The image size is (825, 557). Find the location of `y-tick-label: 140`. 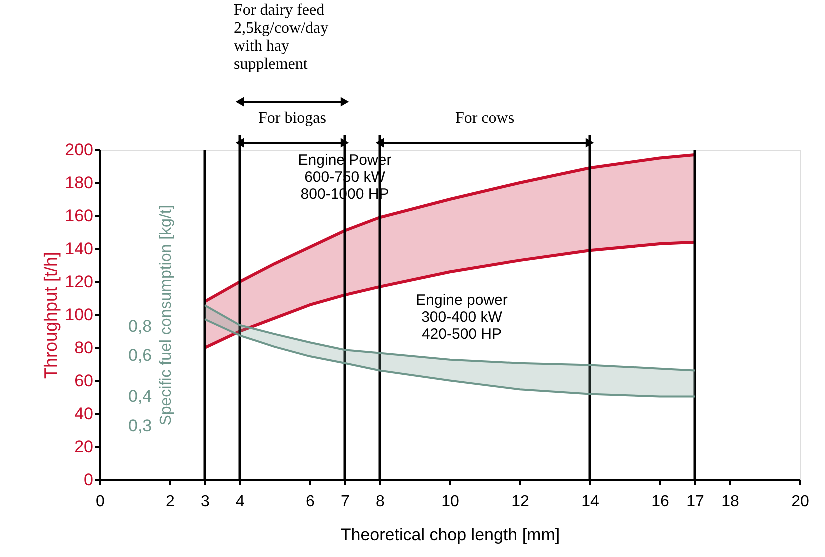

y-tick-label: 140 is located at coordinates (79, 249).